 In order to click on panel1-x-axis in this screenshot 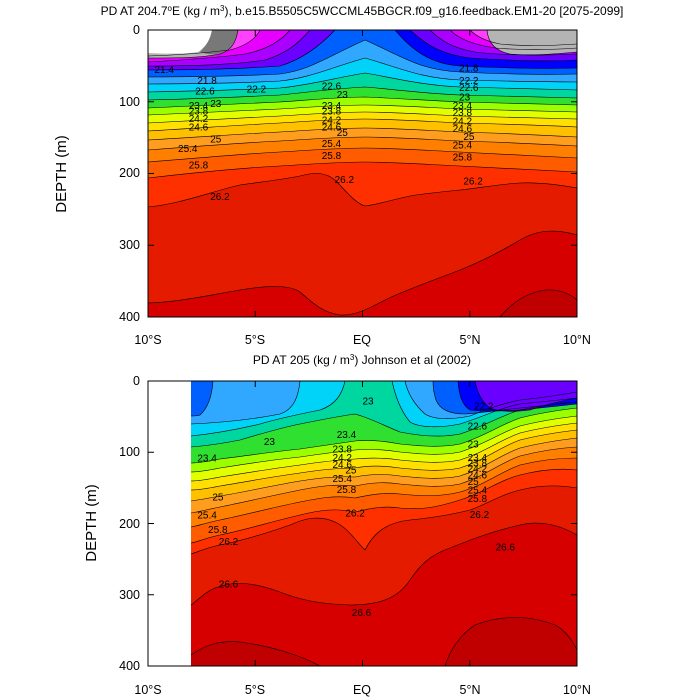, I will do `click(362, 173)`.